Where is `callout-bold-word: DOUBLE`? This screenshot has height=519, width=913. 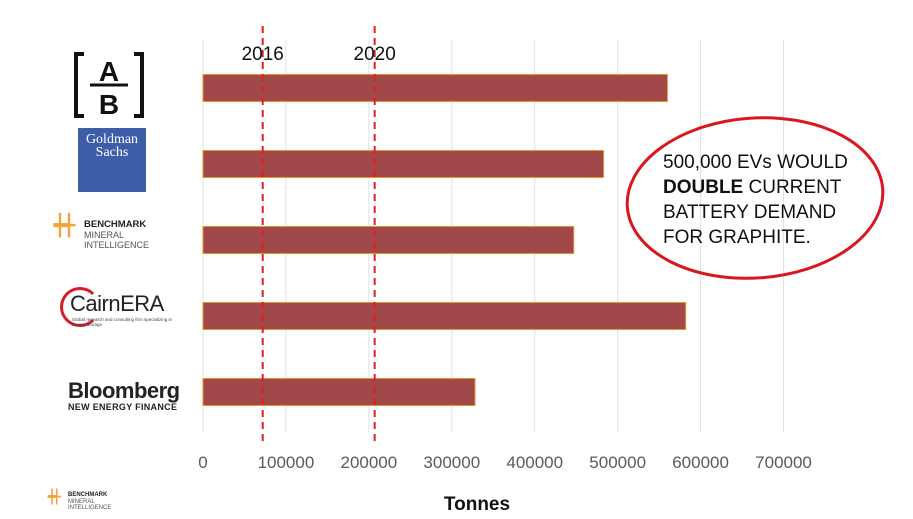 callout-bold-word: DOUBLE is located at coordinates (703, 187).